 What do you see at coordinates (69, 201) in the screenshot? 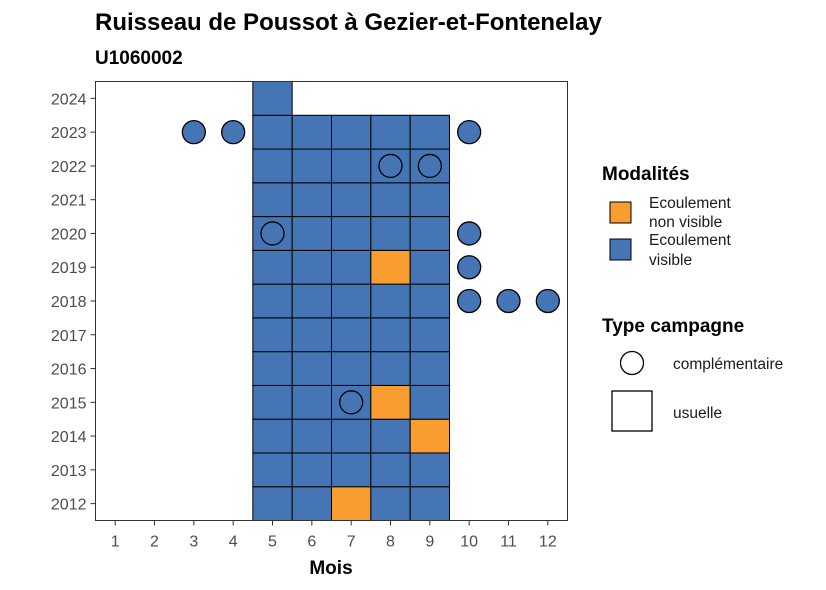
I see `y-tick-label-2021: 2021` at bounding box center [69, 201].